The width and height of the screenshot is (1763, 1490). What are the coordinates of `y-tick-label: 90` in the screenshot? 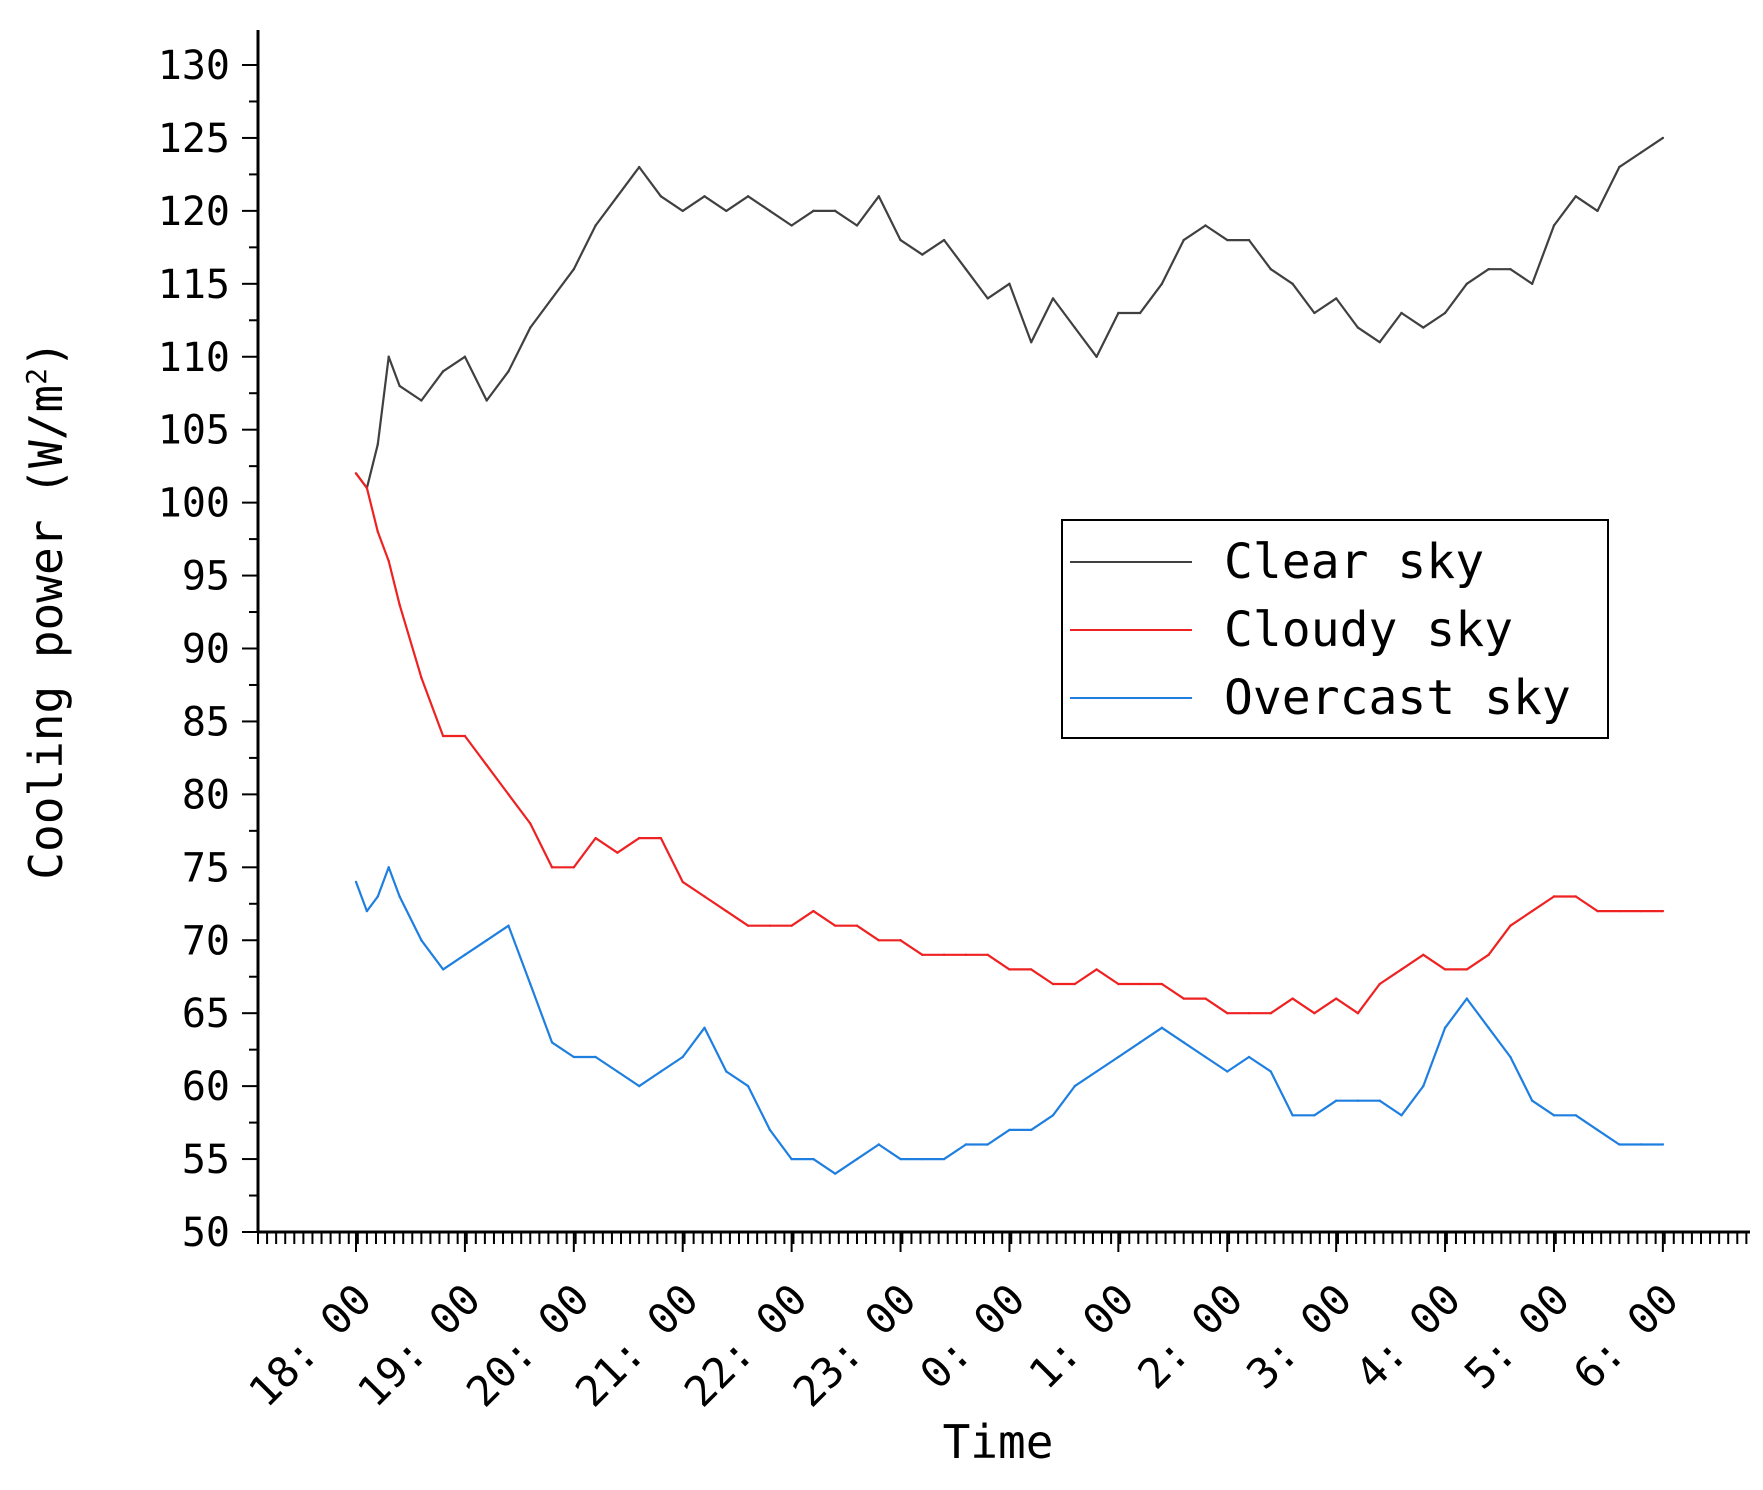 It's located at (206, 650).